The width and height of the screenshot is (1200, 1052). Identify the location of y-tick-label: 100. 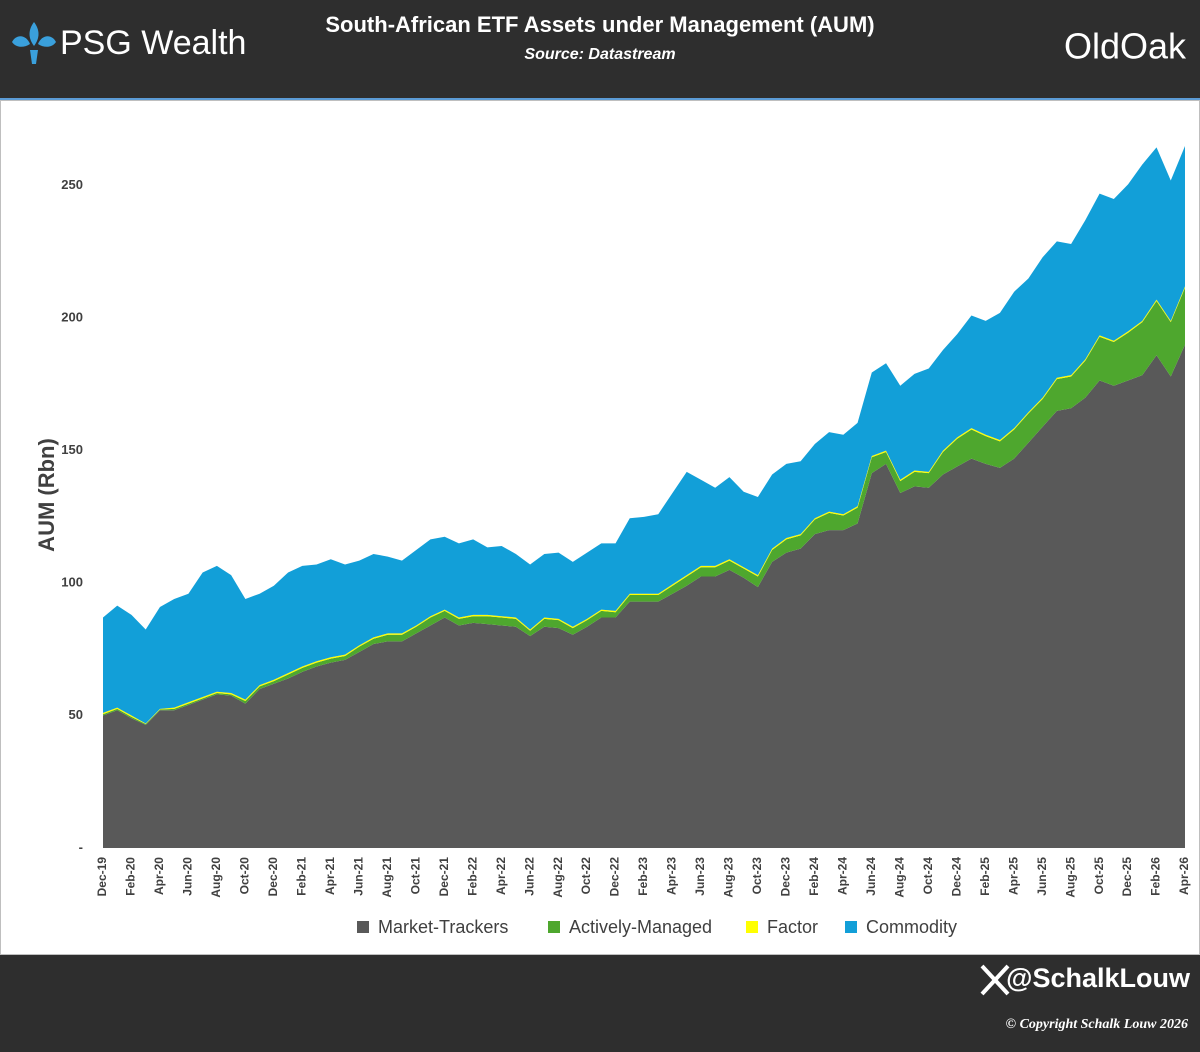
(72, 582).